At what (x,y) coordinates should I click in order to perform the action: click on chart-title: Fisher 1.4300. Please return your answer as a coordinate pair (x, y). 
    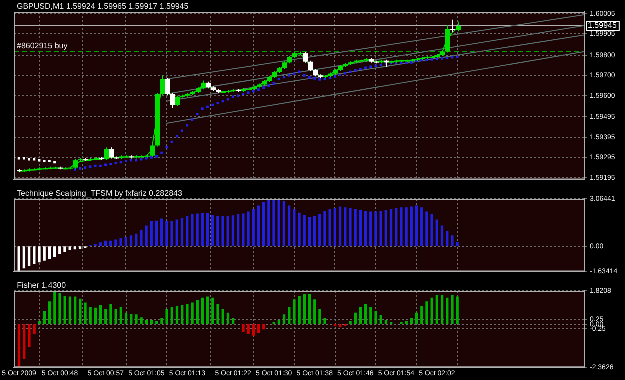
    Looking at the image, I should click on (42, 285).